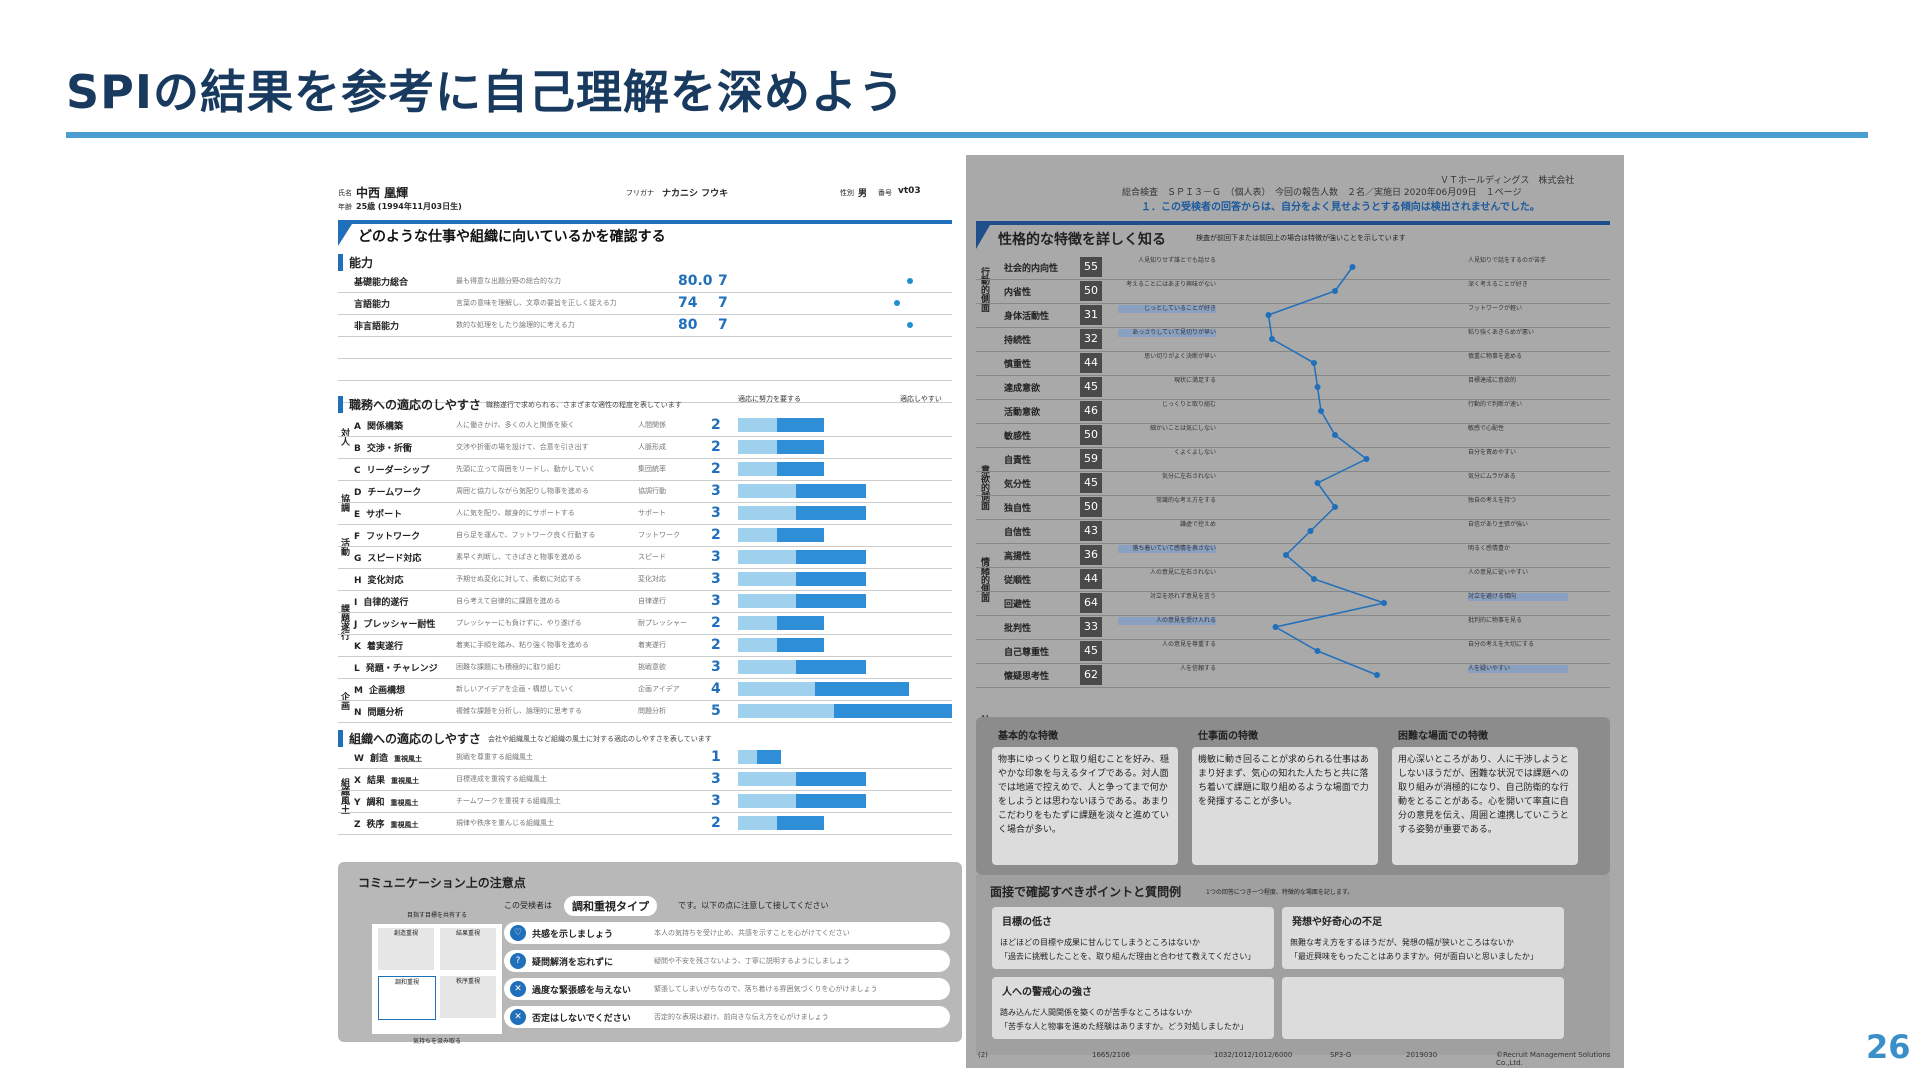  What do you see at coordinates (1096, 1012) in the screenshot?
I see `interview-check: 踏み込んだ人間関係を築くのが苦手なところはないか` at bounding box center [1096, 1012].